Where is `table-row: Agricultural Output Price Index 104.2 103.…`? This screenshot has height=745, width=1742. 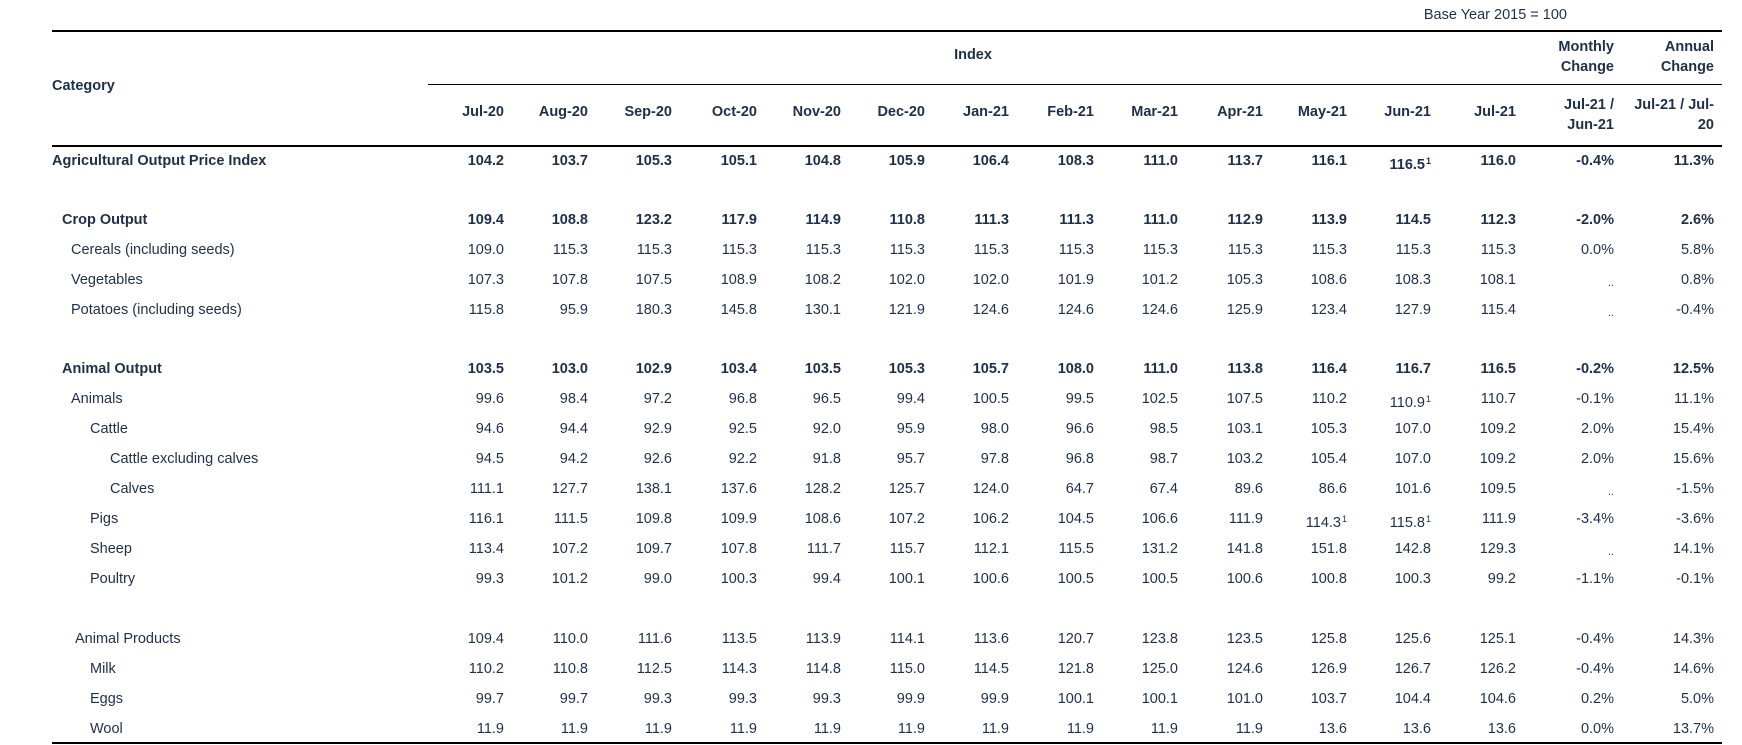 table-row: Agricultural Output Price Index 104.2 103.… is located at coordinates (871, 161).